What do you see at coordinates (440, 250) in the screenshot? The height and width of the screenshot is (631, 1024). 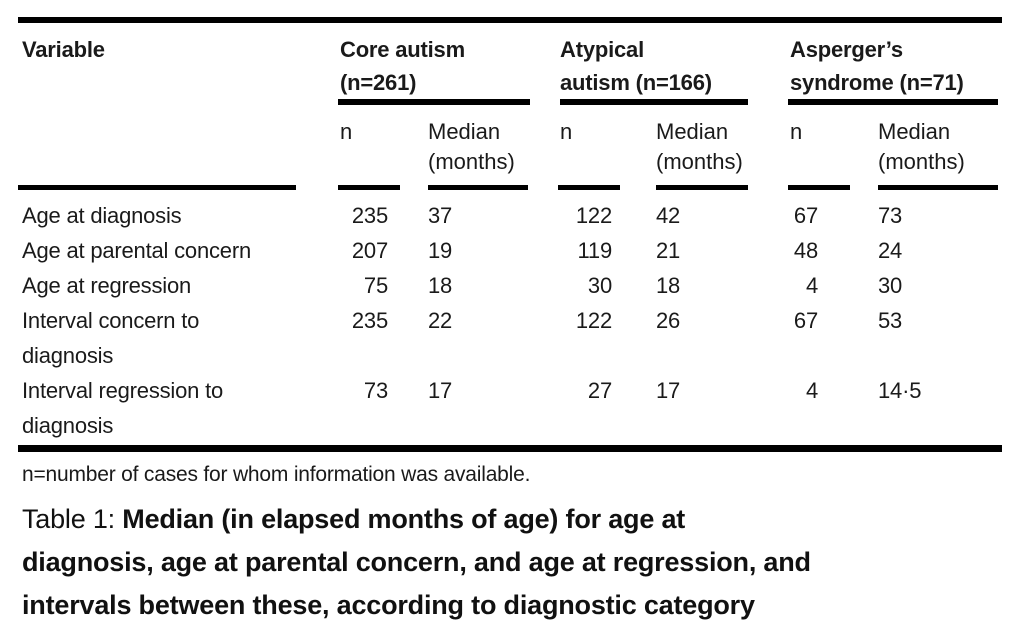 I see `core-median-value: 19` at bounding box center [440, 250].